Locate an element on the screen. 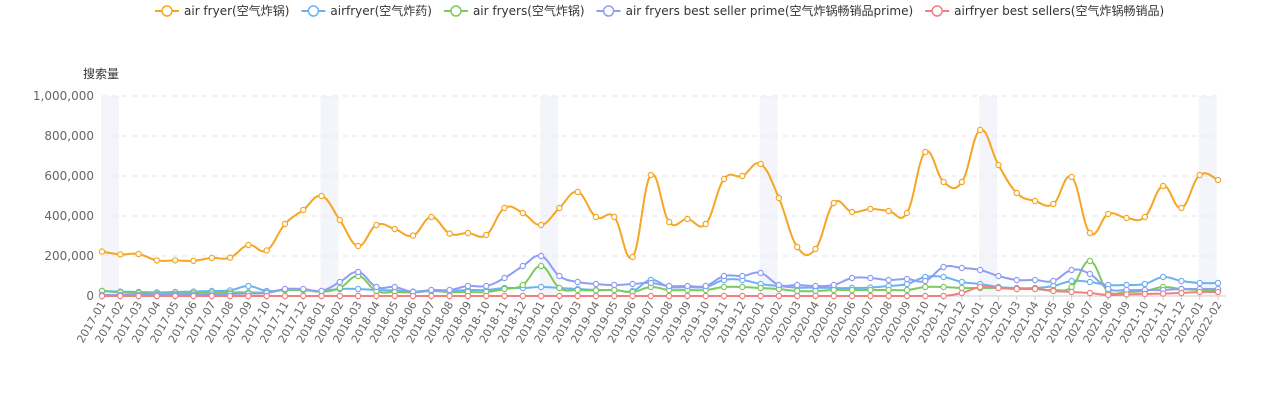 The image size is (1278, 400). legend-item: air fryers(空气炸锅) is located at coordinates (514, 10).